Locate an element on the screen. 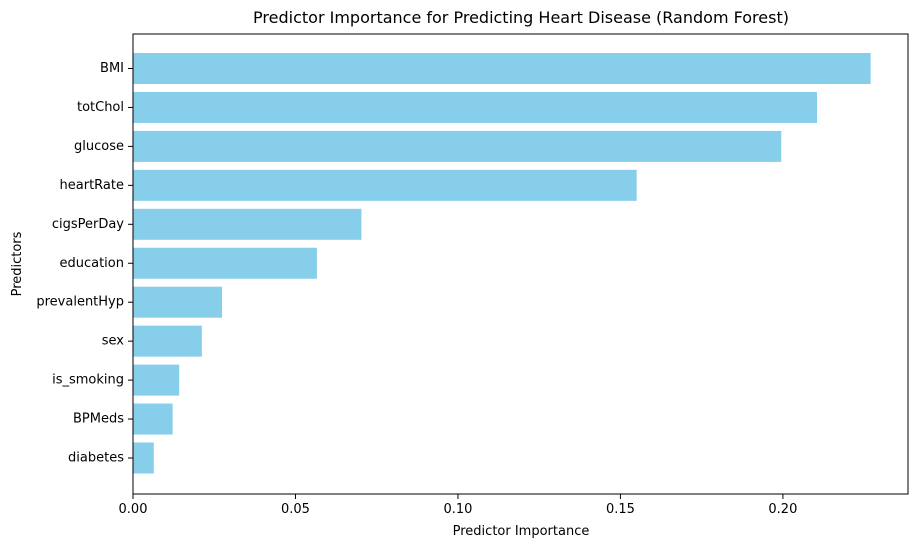 Image resolution: width=918 pixels, height=547 pixels. y-tick-label-bmi: BMI is located at coordinates (112, 68).